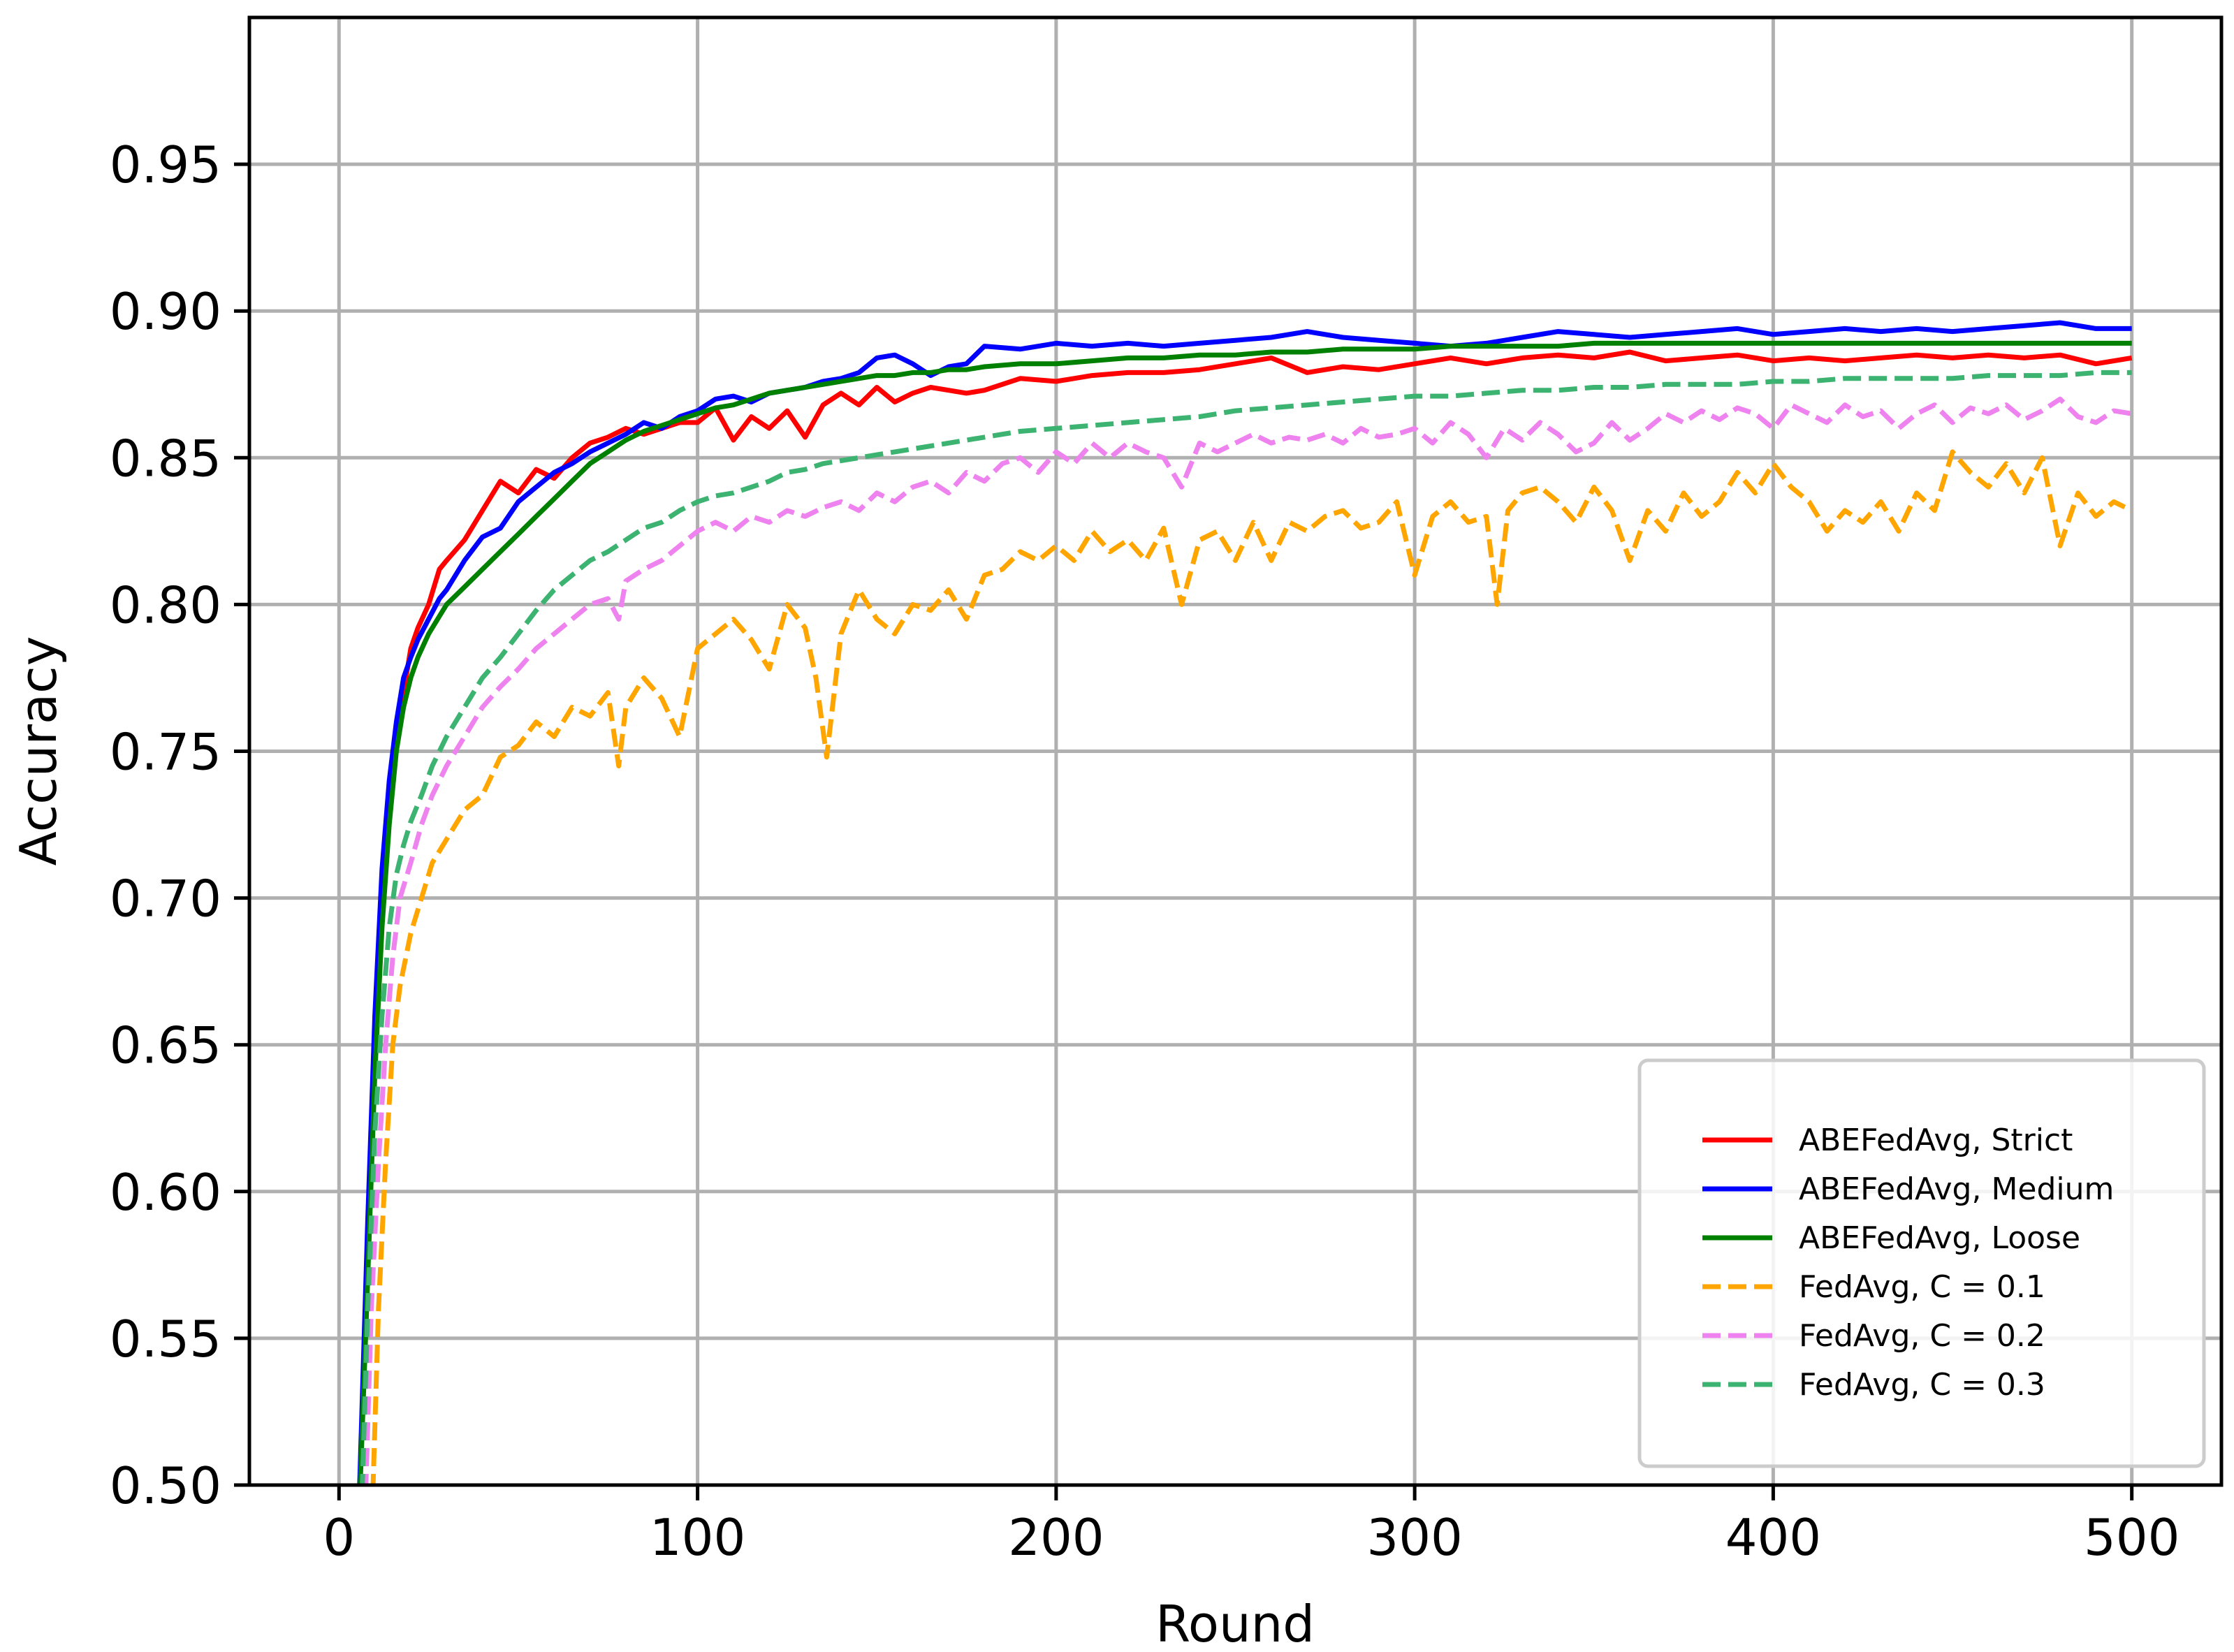 The width and height of the screenshot is (2234, 1652). Describe the element at coordinates (165, 311) in the screenshot. I see `y-tick-label: 0.90` at that location.